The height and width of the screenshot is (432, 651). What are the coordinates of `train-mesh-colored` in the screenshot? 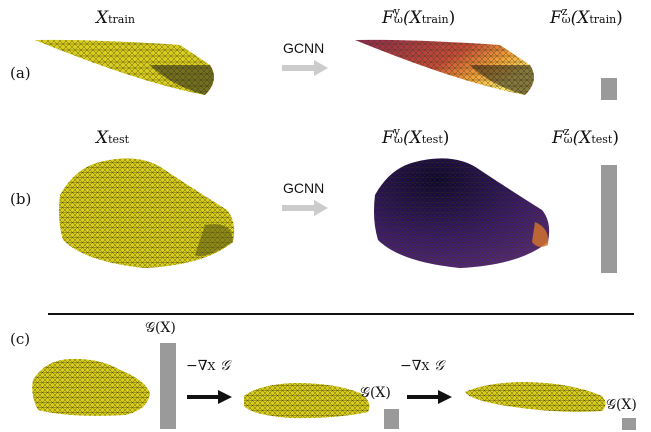 It's located at (444, 67).